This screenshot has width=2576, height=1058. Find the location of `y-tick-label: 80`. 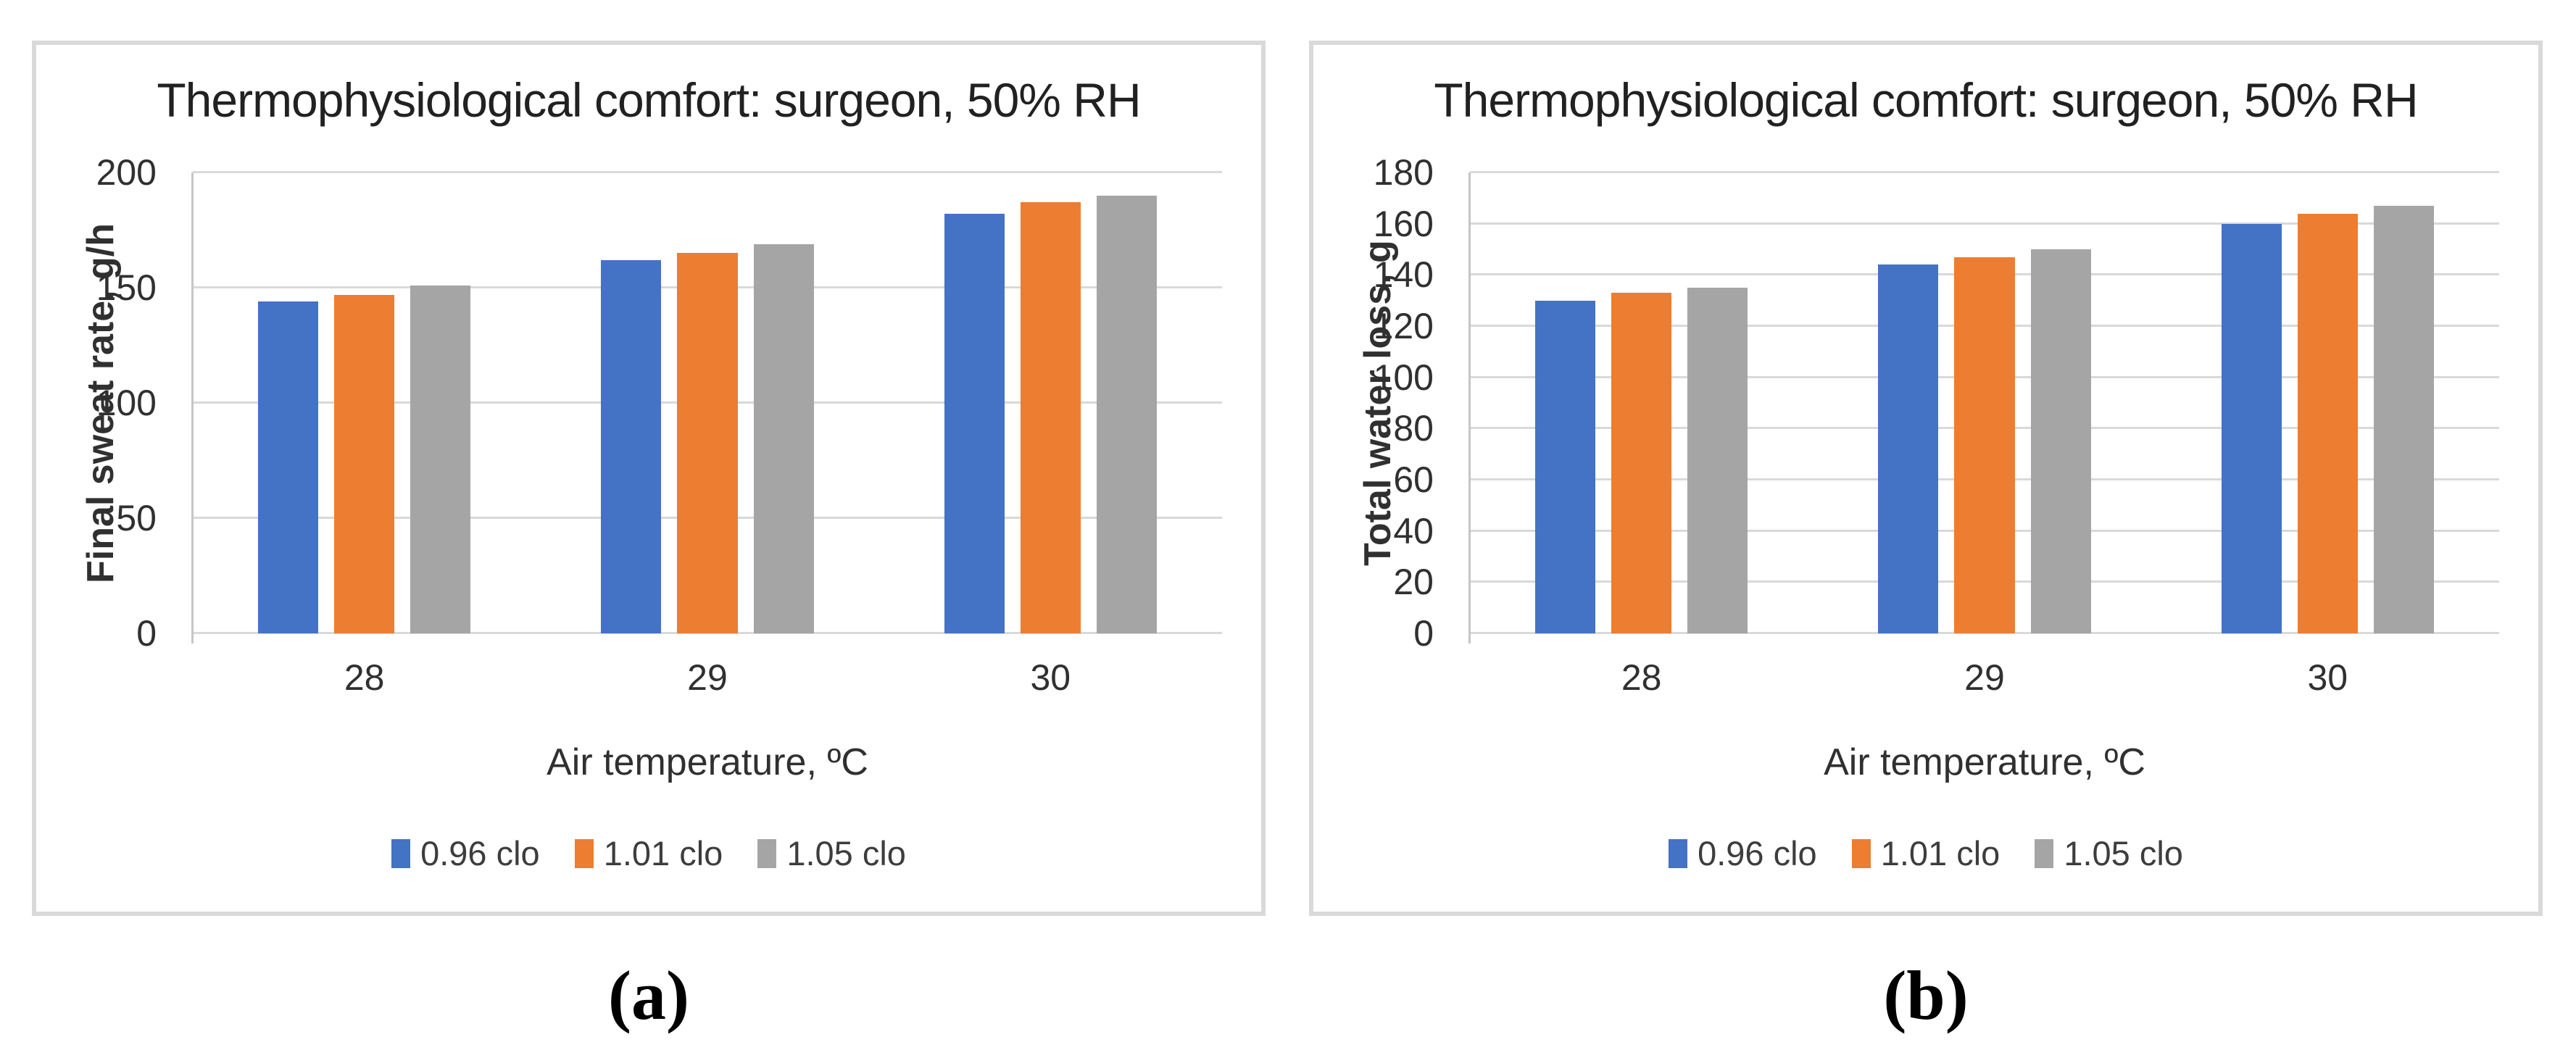

y-tick-label: 80 is located at coordinates (1413, 428).